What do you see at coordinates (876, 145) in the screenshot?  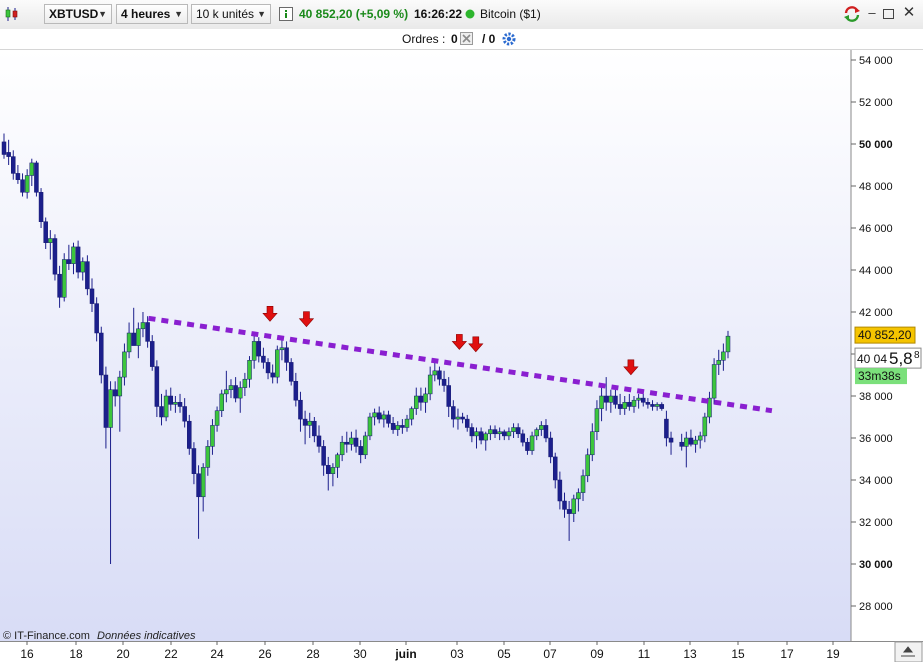 I see `y-tick-label: 50 000` at bounding box center [876, 145].